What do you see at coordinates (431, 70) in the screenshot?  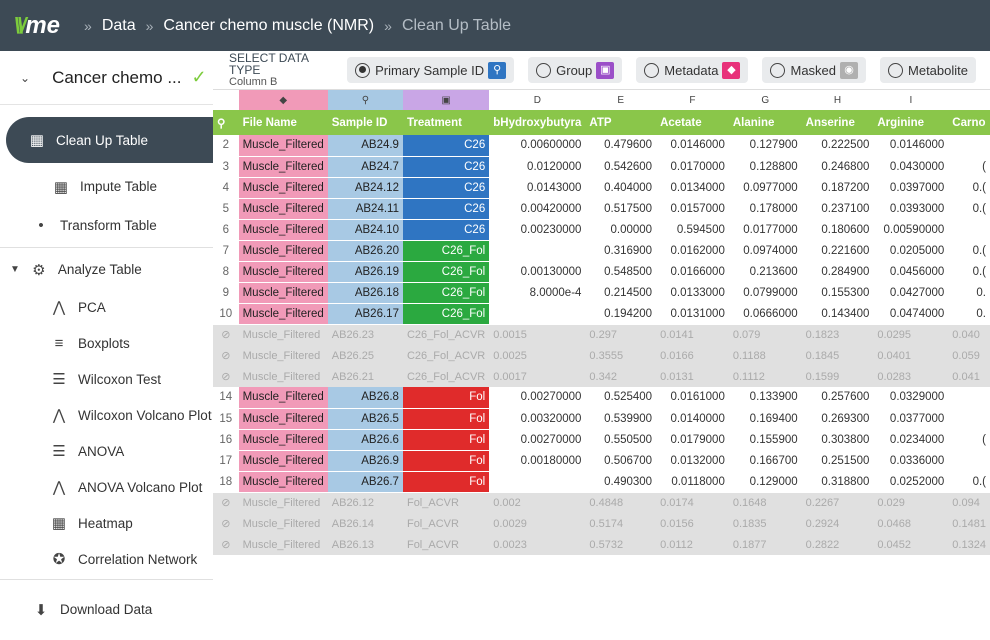 I see `option-primary-sample-id: Primary Sample ID ⚲` at bounding box center [431, 70].